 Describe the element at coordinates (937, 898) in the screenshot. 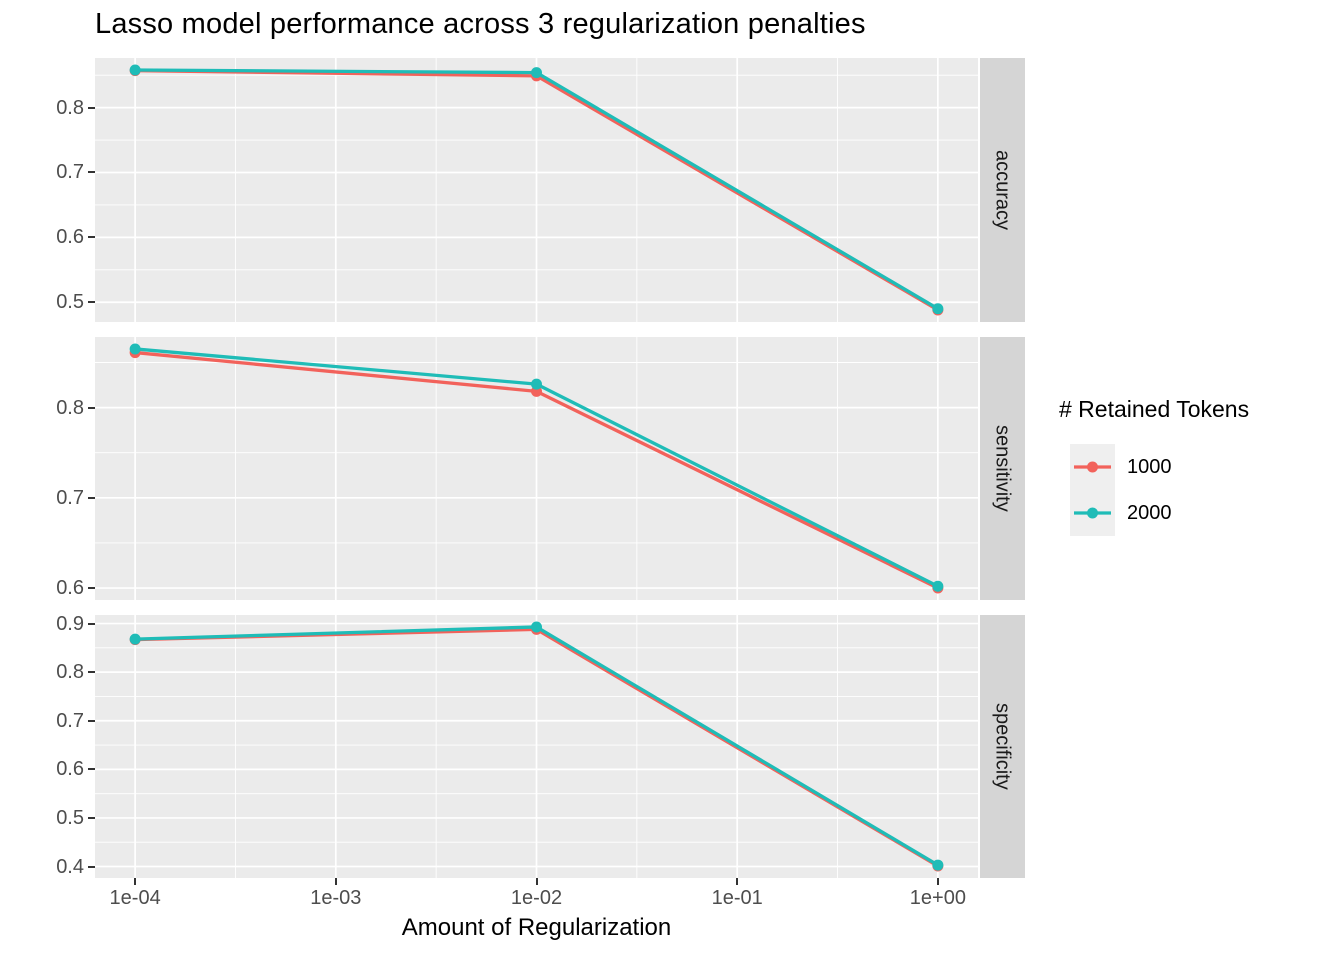

I see `x-tick-label: 1e+00` at that location.